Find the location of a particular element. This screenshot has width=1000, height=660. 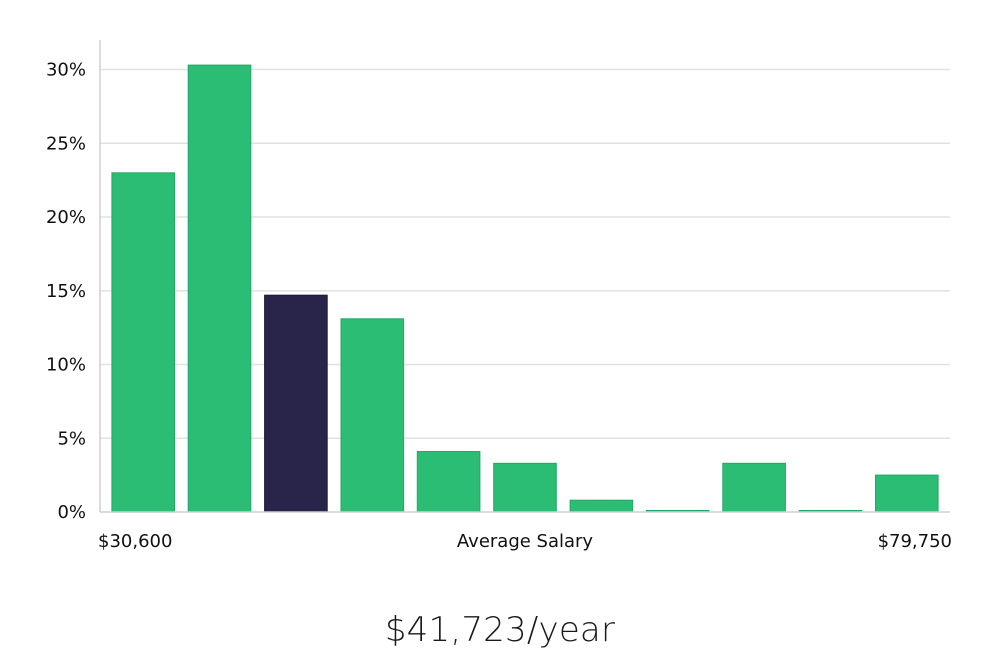

y-tick-label: 15% is located at coordinates (66, 291).